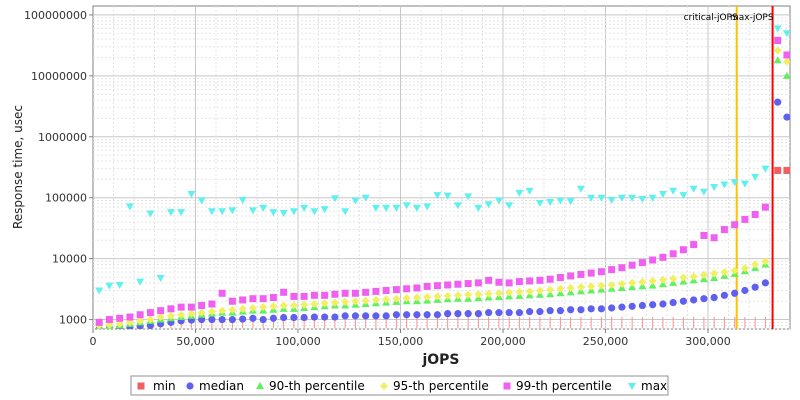  Describe the element at coordinates (55, 15) in the screenshot. I see `y-tick-label: 100000000` at that location.